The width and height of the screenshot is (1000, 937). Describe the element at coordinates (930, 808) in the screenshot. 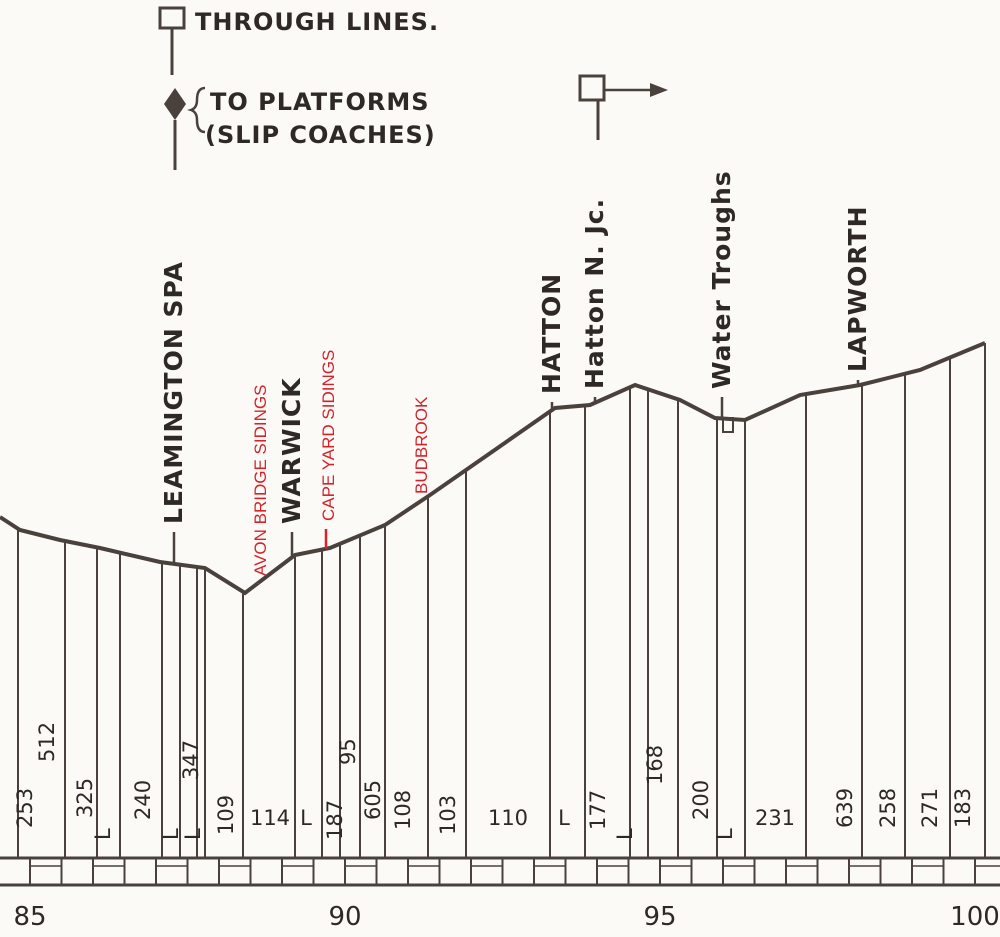

I see `gradient-label: 271` at that location.